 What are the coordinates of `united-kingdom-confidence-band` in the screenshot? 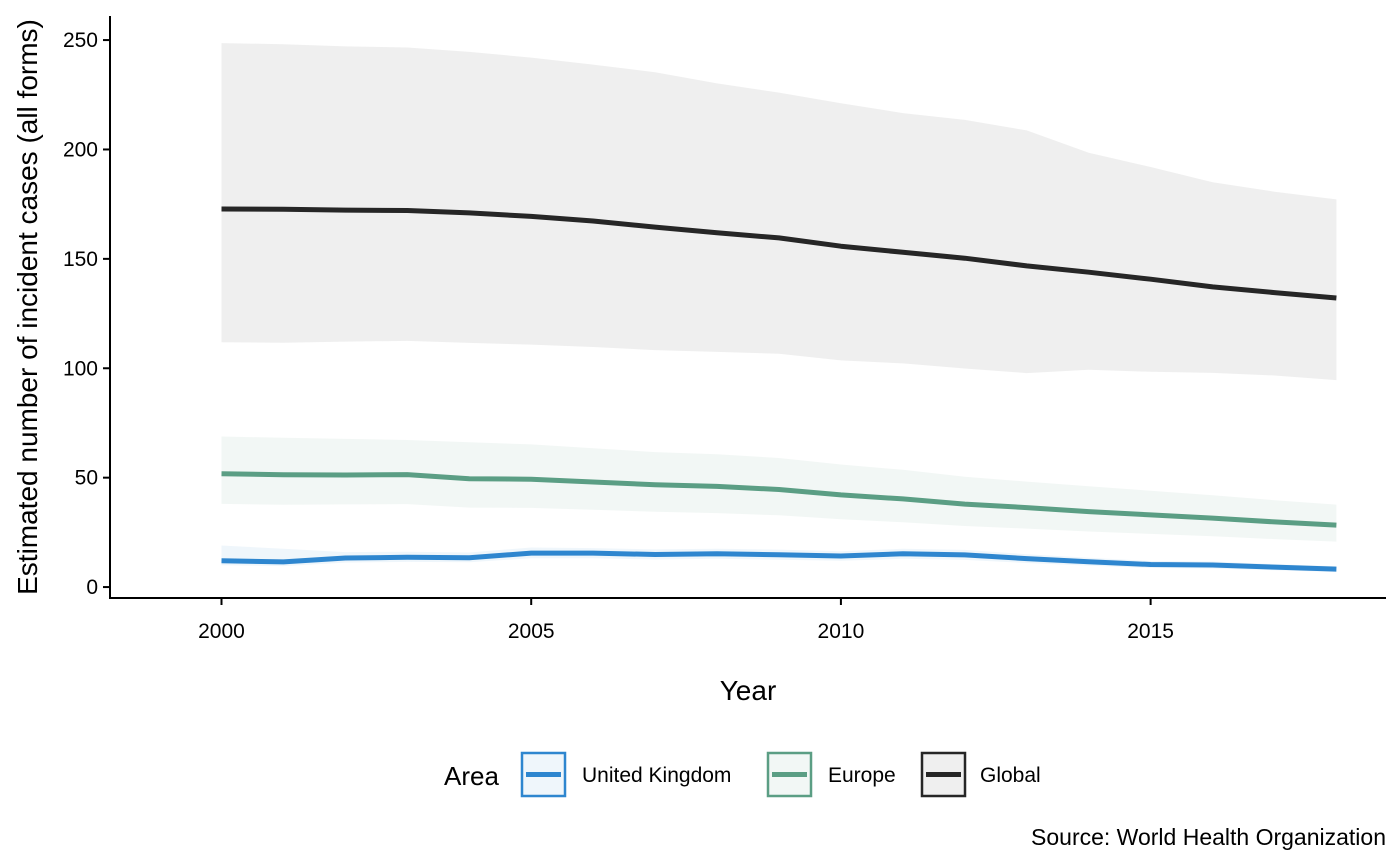 It's located at (779, 558).